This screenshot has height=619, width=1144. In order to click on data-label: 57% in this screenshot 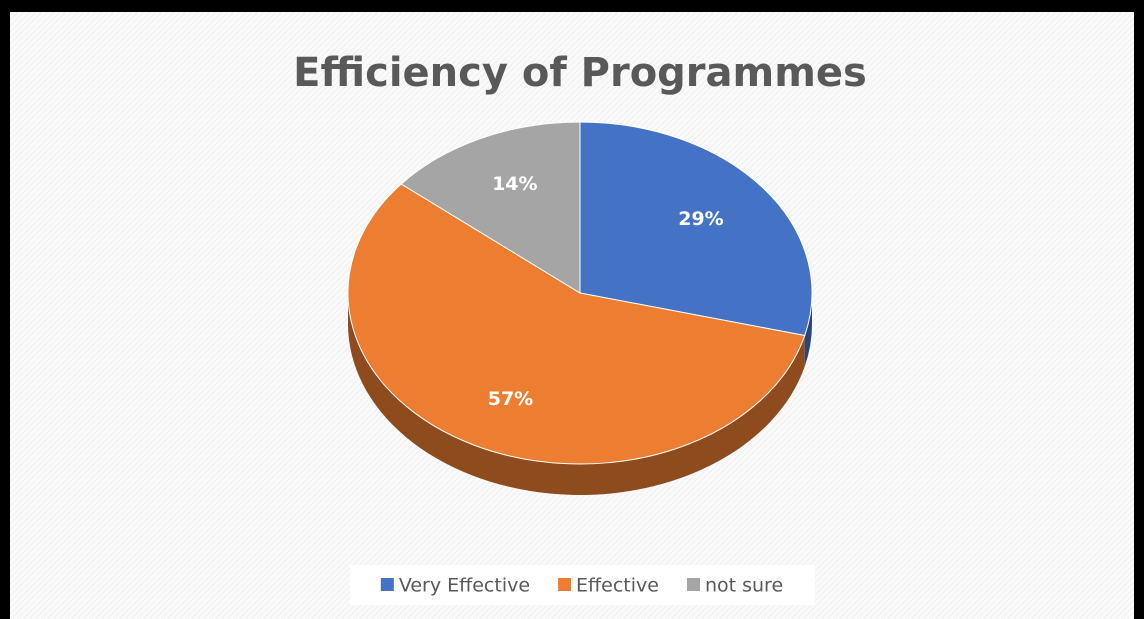, I will do `click(510, 399)`.